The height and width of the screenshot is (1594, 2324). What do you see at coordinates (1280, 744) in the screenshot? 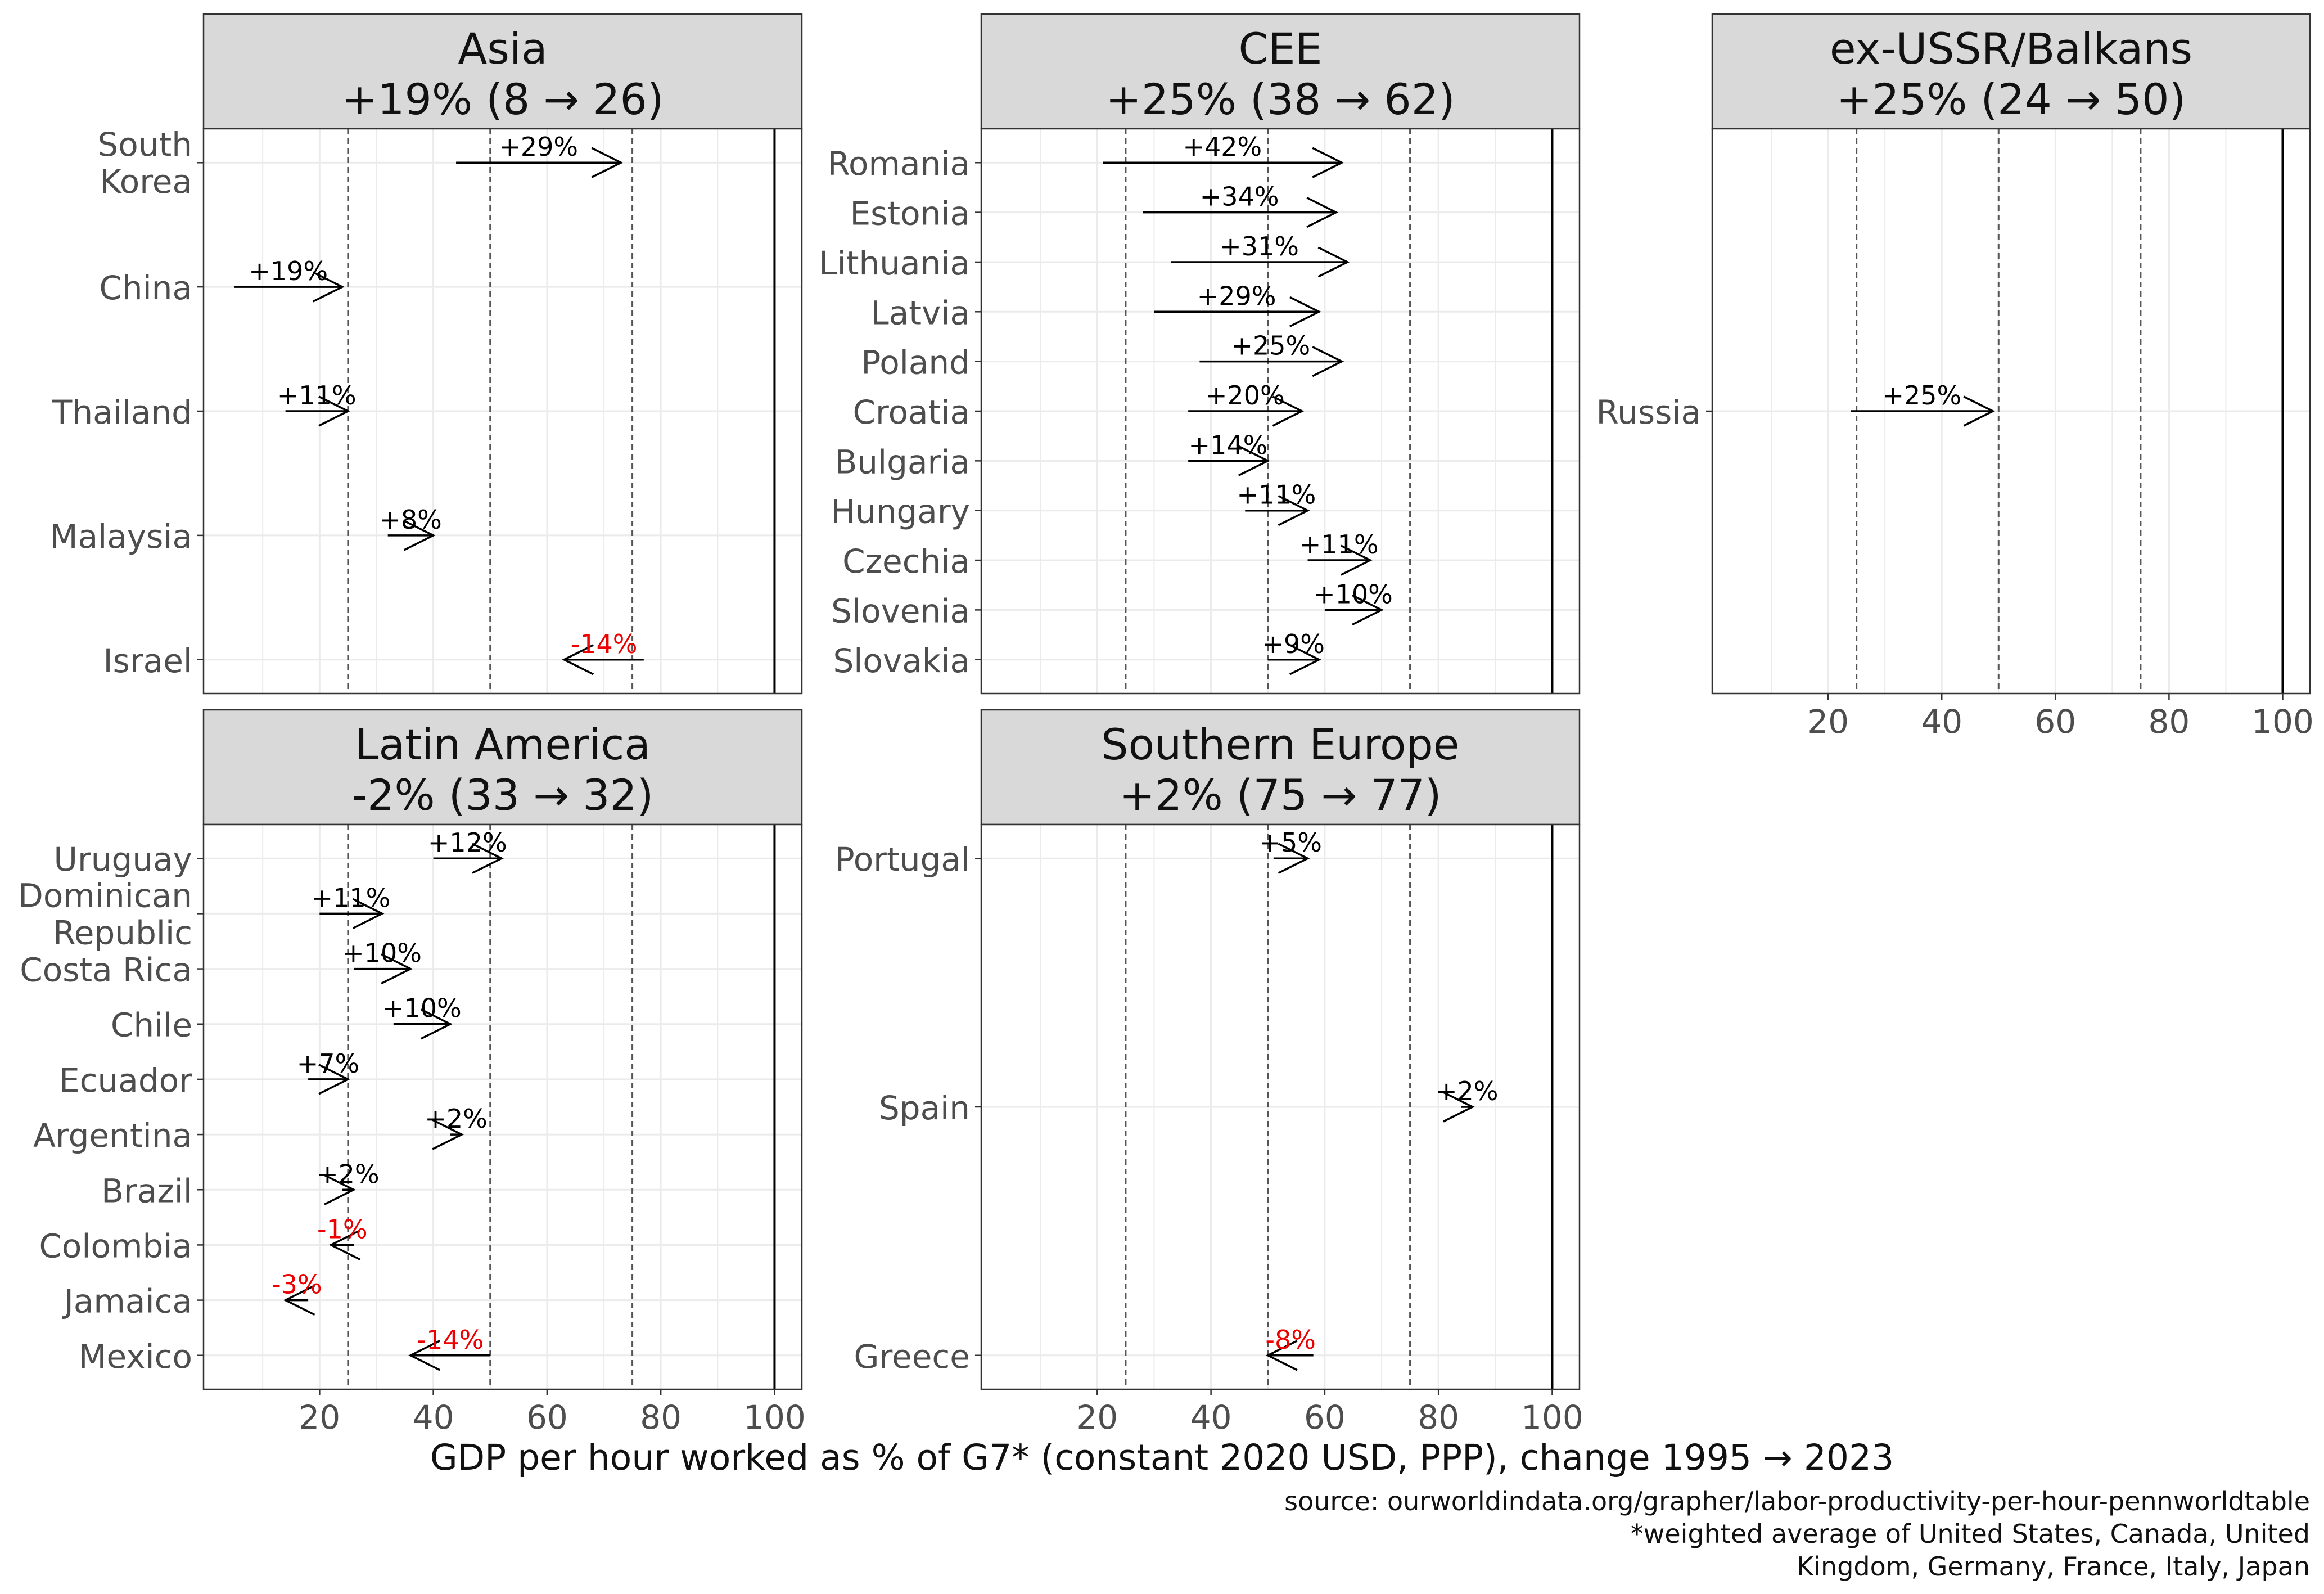
I see `facet-title-5: Southern Europe` at bounding box center [1280, 744].